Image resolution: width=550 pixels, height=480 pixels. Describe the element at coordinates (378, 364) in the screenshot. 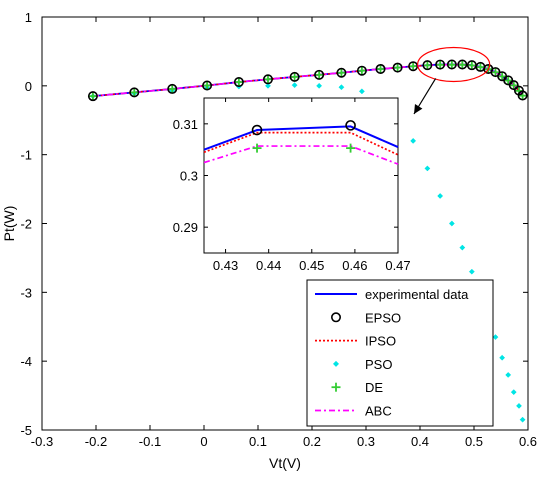

I see `legend-label: PSO` at that location.